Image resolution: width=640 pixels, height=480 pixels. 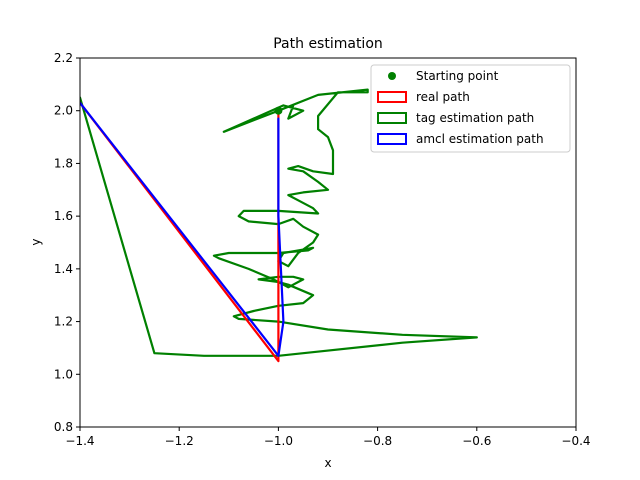 I want to click on y-axis-label: y, so click(x=36, y=241).